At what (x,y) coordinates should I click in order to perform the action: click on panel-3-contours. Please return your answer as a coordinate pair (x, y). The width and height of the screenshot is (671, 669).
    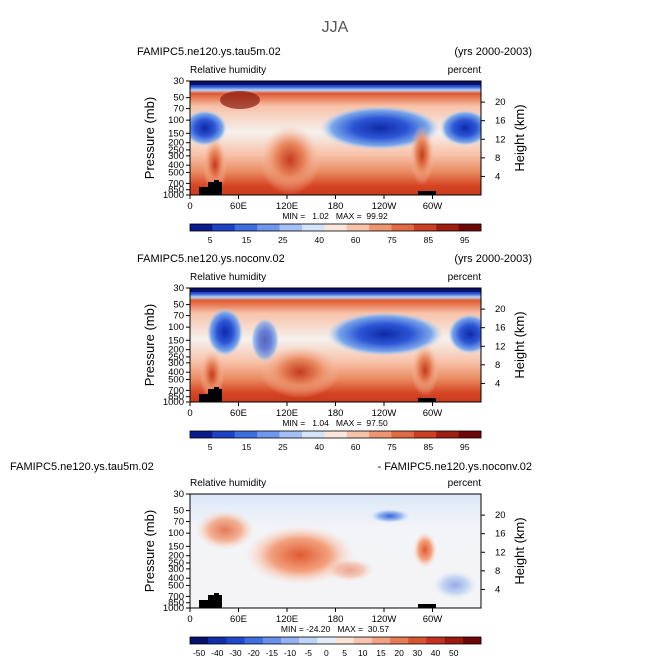
    Looking at the image, I should click on (335, 551).